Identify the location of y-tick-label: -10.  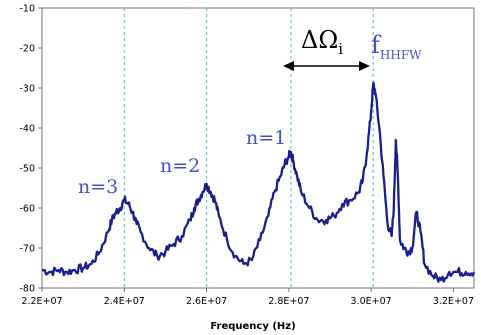
(27, 9).